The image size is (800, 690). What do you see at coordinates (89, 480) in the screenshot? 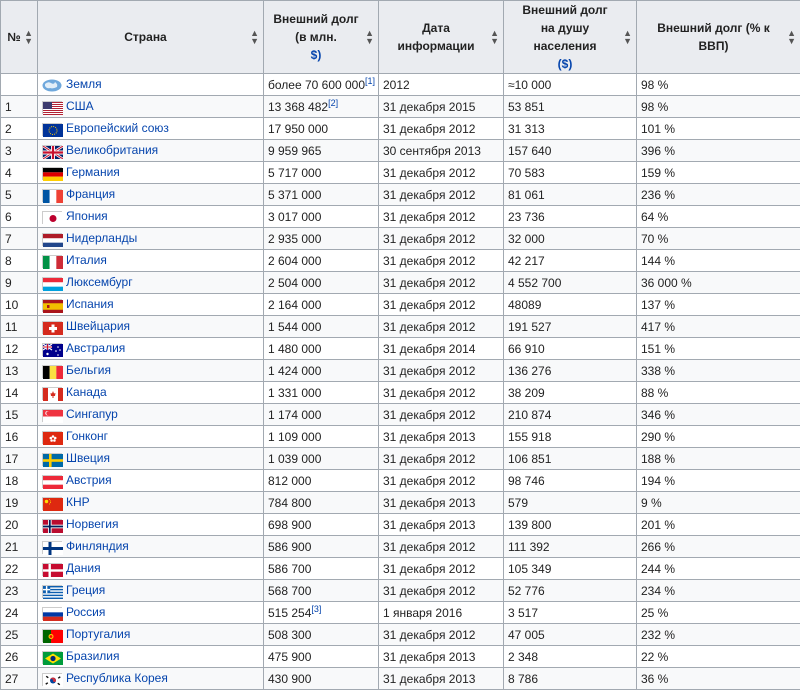
I see `country-link: Австрия` at bounding box center [89, 480].